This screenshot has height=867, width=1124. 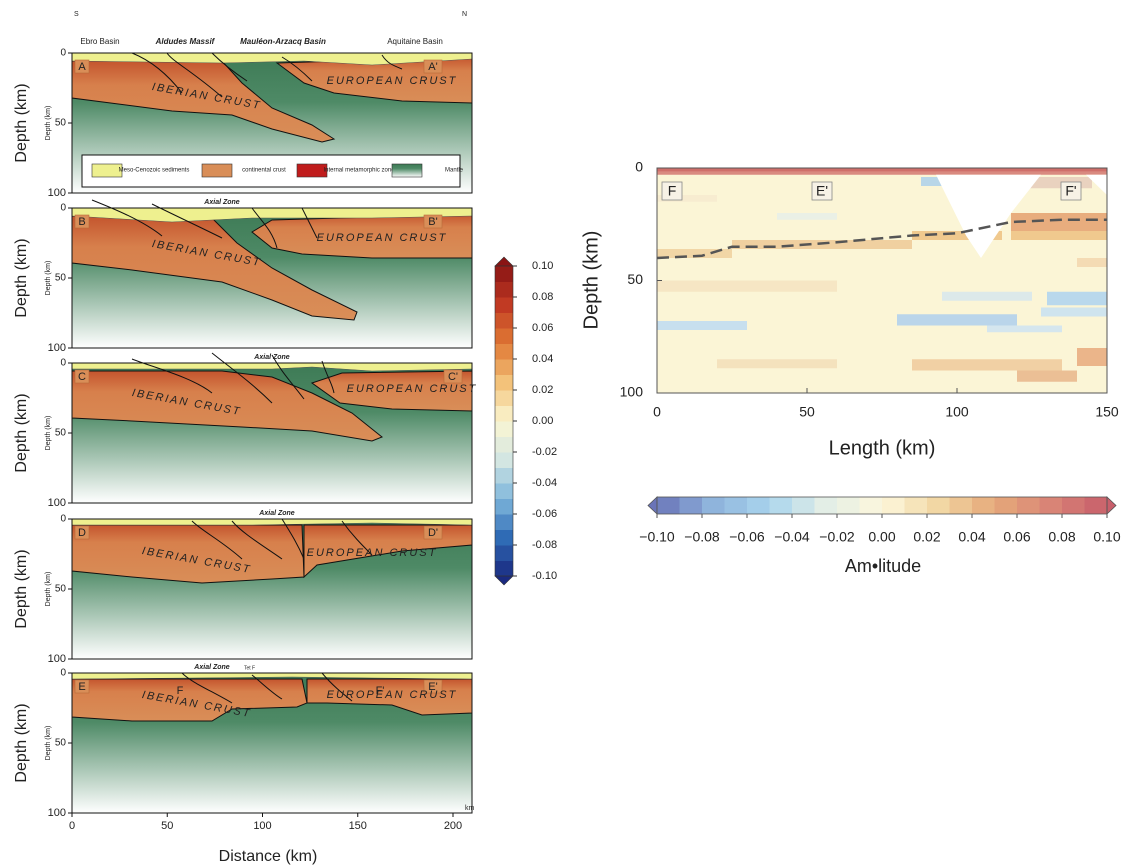 I want to click on y-tick-label: 0, so click(x=63, y=53).